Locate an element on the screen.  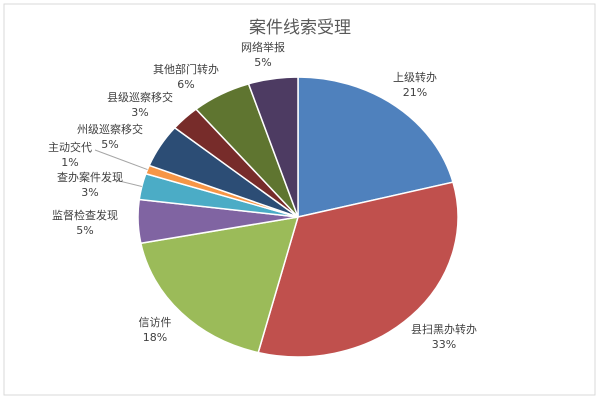
category-label: 网络举报 is located at coordinates (263, 47).